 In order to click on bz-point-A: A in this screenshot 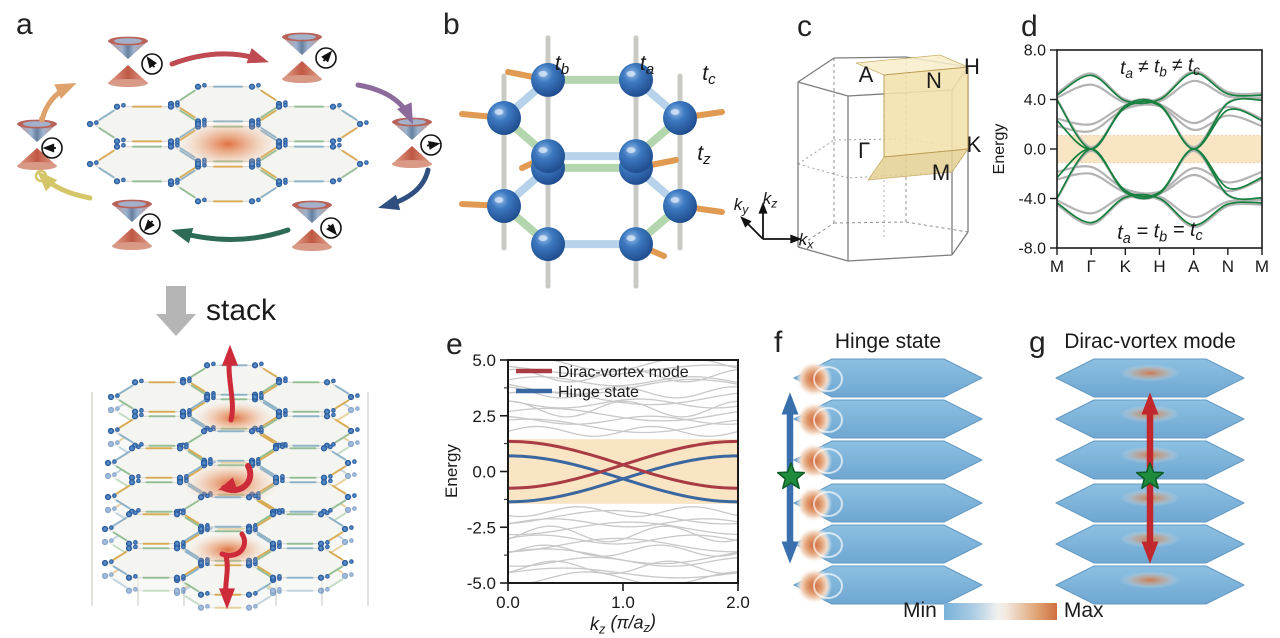, I will do `click(866, 74)`.